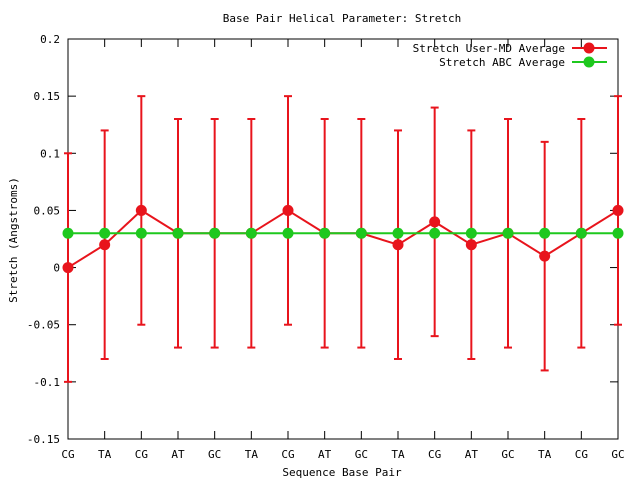 This screenshot has width=640, height=480. What do you see at coordinates (13, 240) in the screenshot?
I see `y-axis-label: Stretch (Angstroms)` at bounding box center [13, 240].